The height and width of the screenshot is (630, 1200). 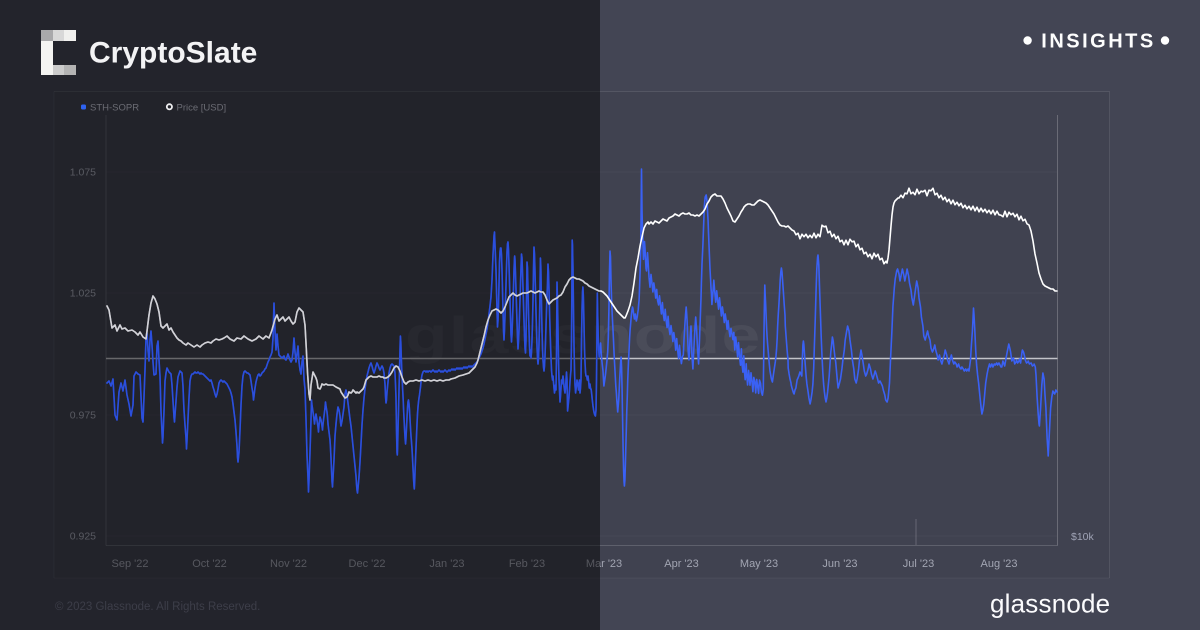 I want to click on svg-text: glassnode, so click(x=1050, y=604).